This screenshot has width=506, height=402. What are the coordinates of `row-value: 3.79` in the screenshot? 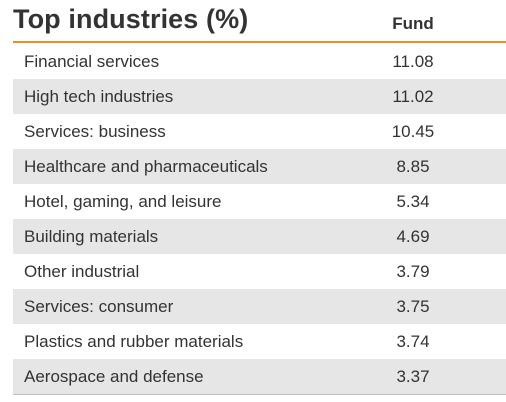 It's located at (413, 271).